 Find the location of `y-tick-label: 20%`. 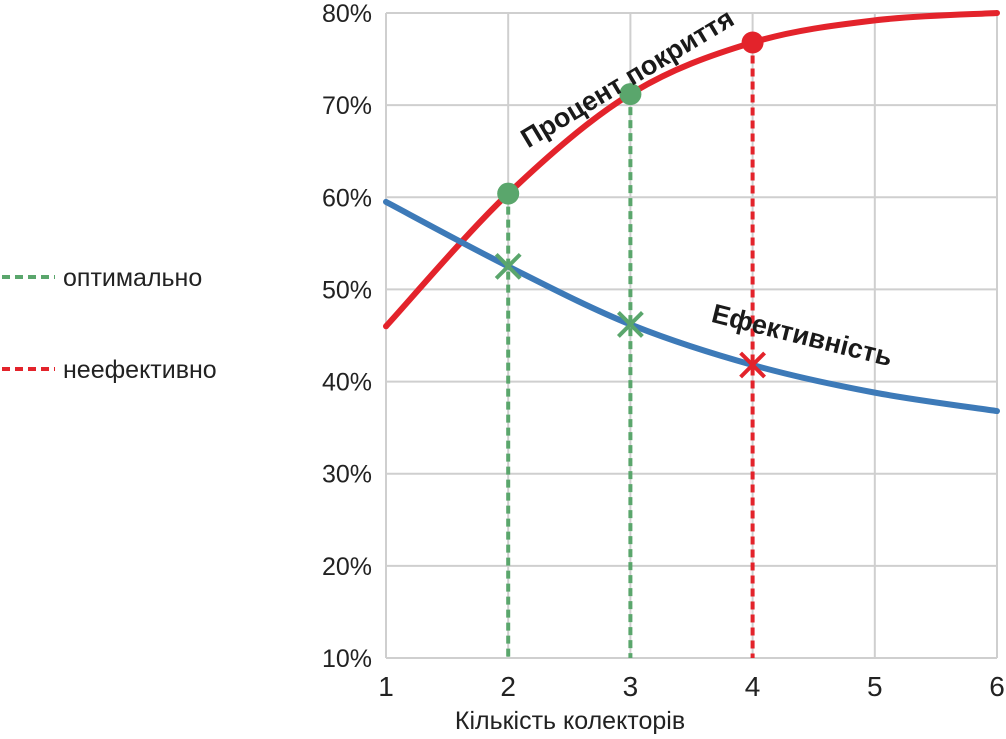

y-tick-label: 20% is located at coordinates (347, 567).